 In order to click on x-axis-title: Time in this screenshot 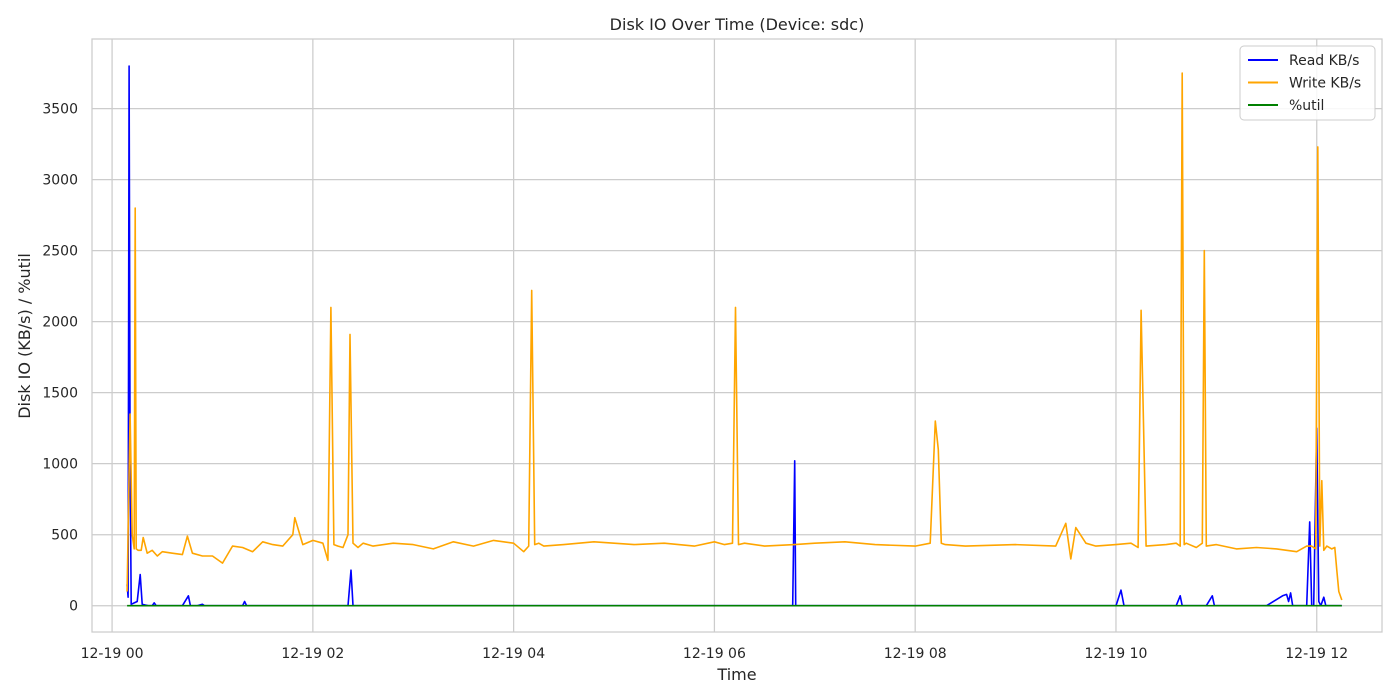, I will do `click(736, 674)`.